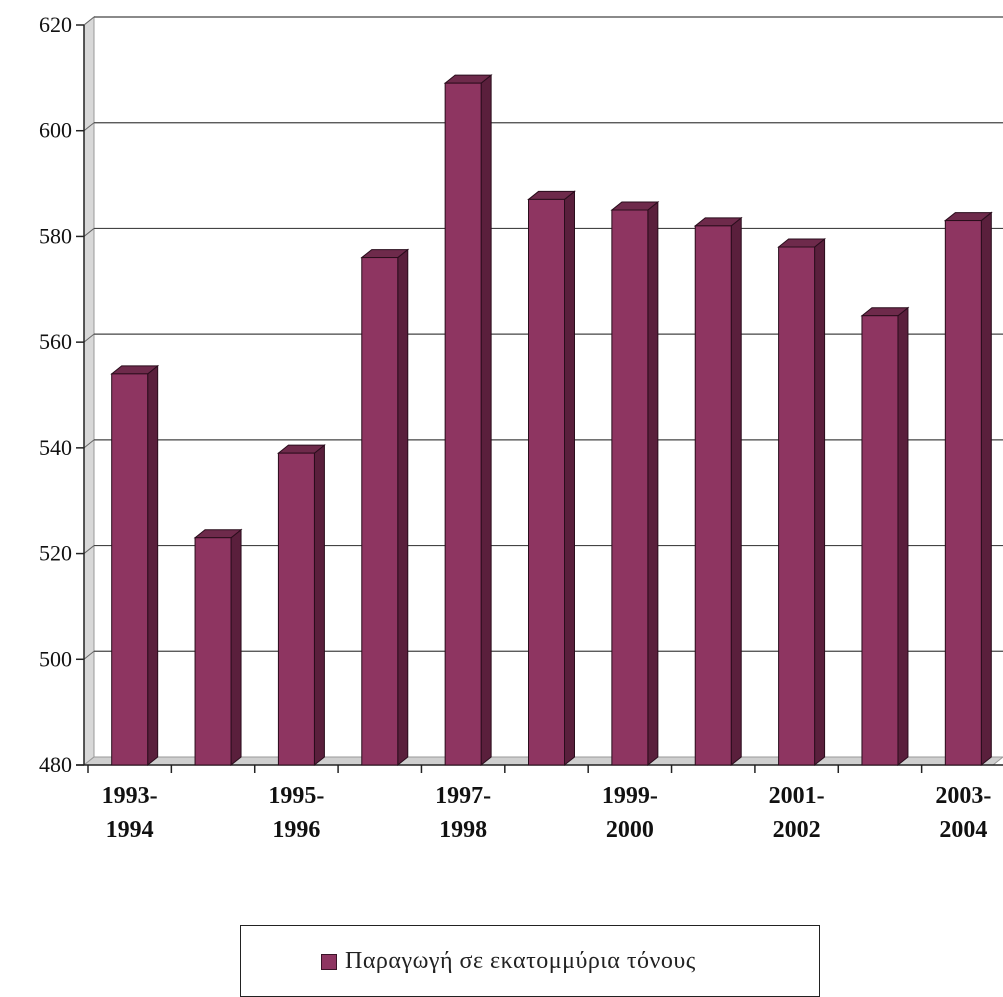  Describe the element at coordinates (296, 796) in the screenshot. I see `x-tick-label: 1995-` at that location.